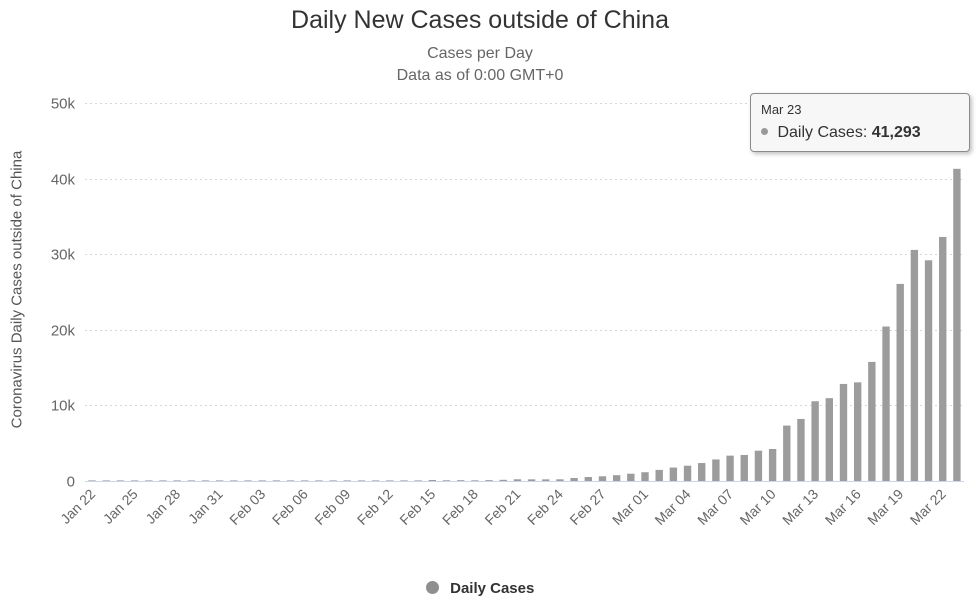  What do you see at coordinates (63, 104) in the screenshot?
I see `y-tick-label: 50k` at bounding box center [63, 104].